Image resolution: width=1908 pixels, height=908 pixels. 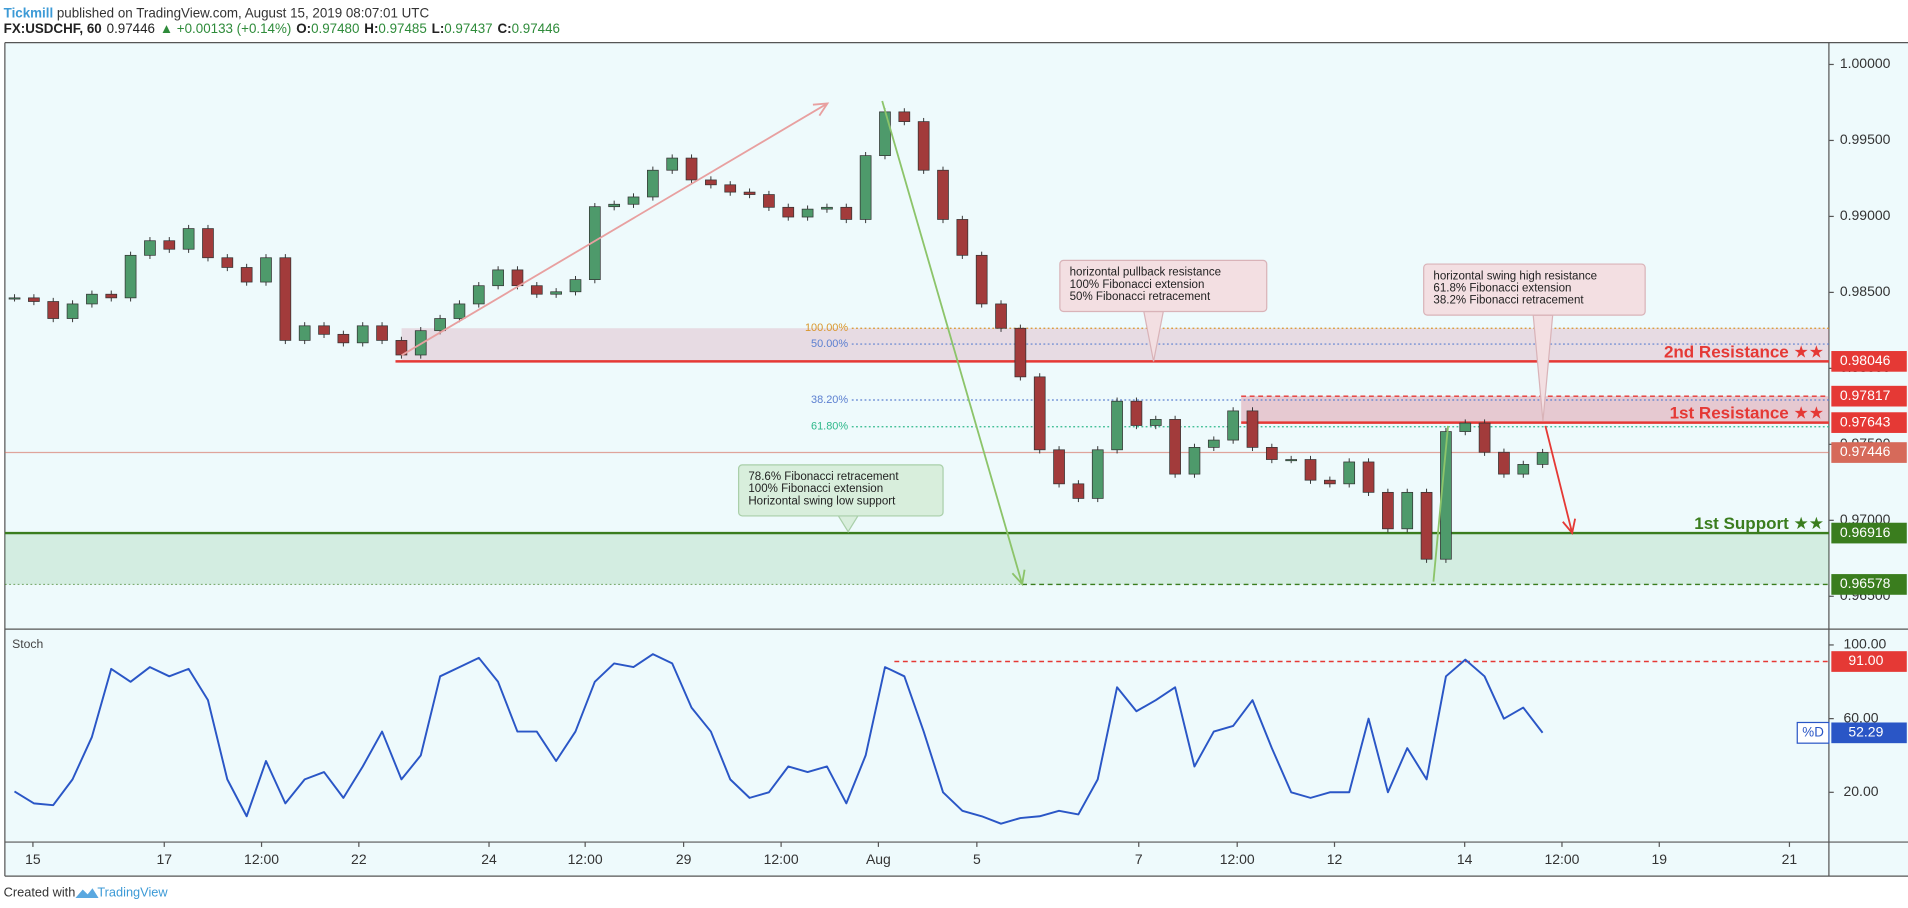 I want to click on price-label: 0.96578, so click(x=1865, y=583).